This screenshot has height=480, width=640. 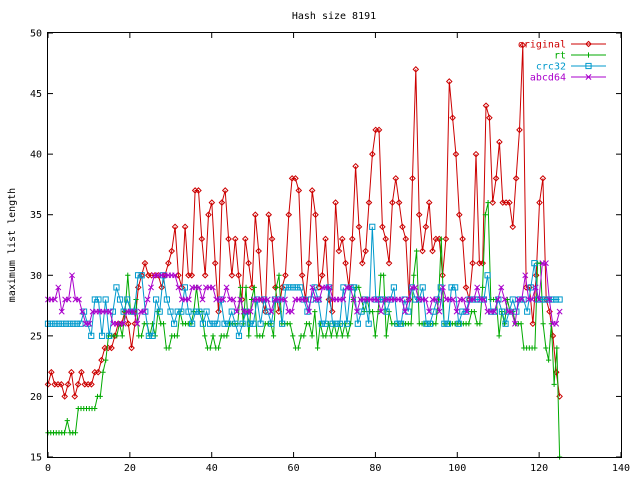 What do you see at coordinates (36, 215) in the screenshot?
I see `y-tick-label: 35` at bounding box center [36, 215].